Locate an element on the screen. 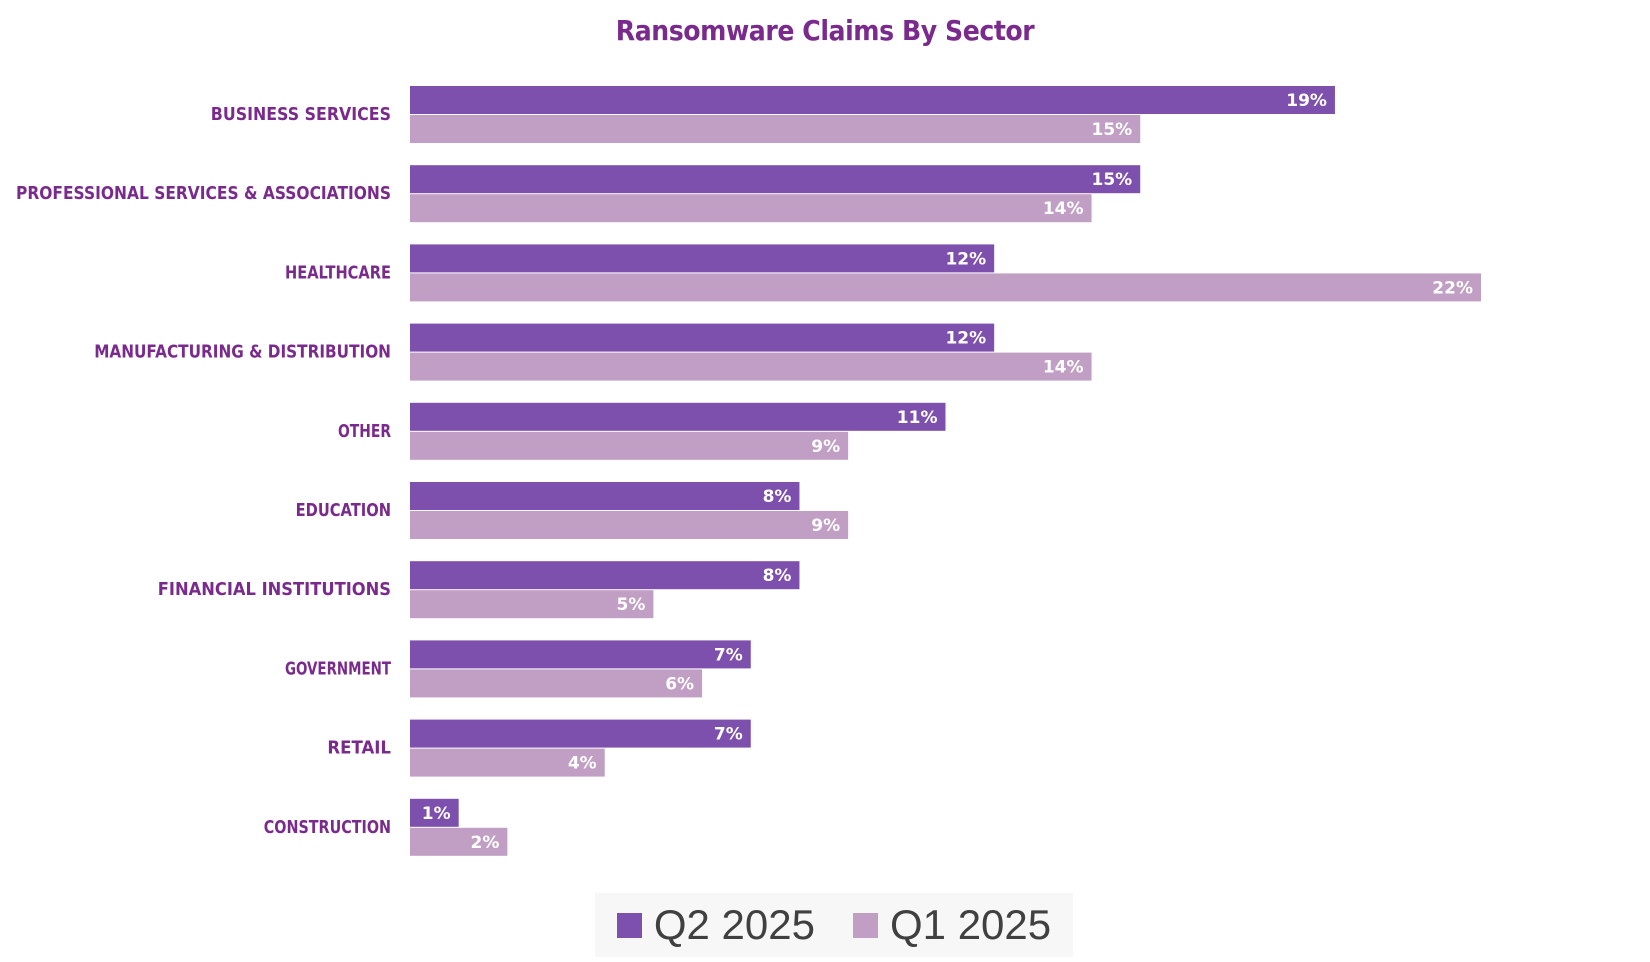 The width and height of the screenshot is (1650, 962). data-label: 1% is located at coordinates (436, 814).